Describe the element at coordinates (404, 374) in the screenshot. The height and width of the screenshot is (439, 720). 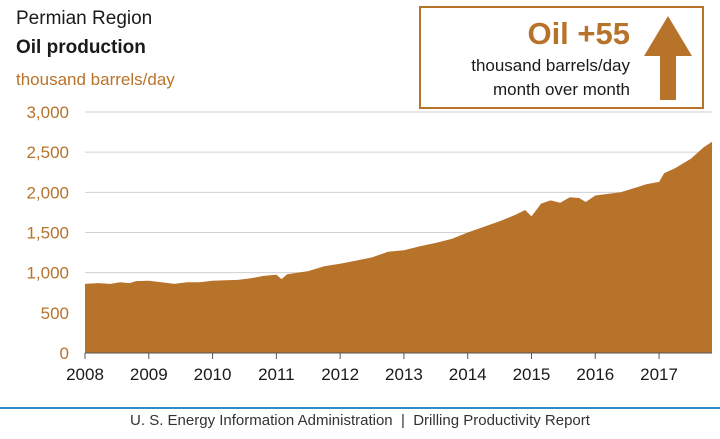
I see `x-tick-label: 2013` at that location.